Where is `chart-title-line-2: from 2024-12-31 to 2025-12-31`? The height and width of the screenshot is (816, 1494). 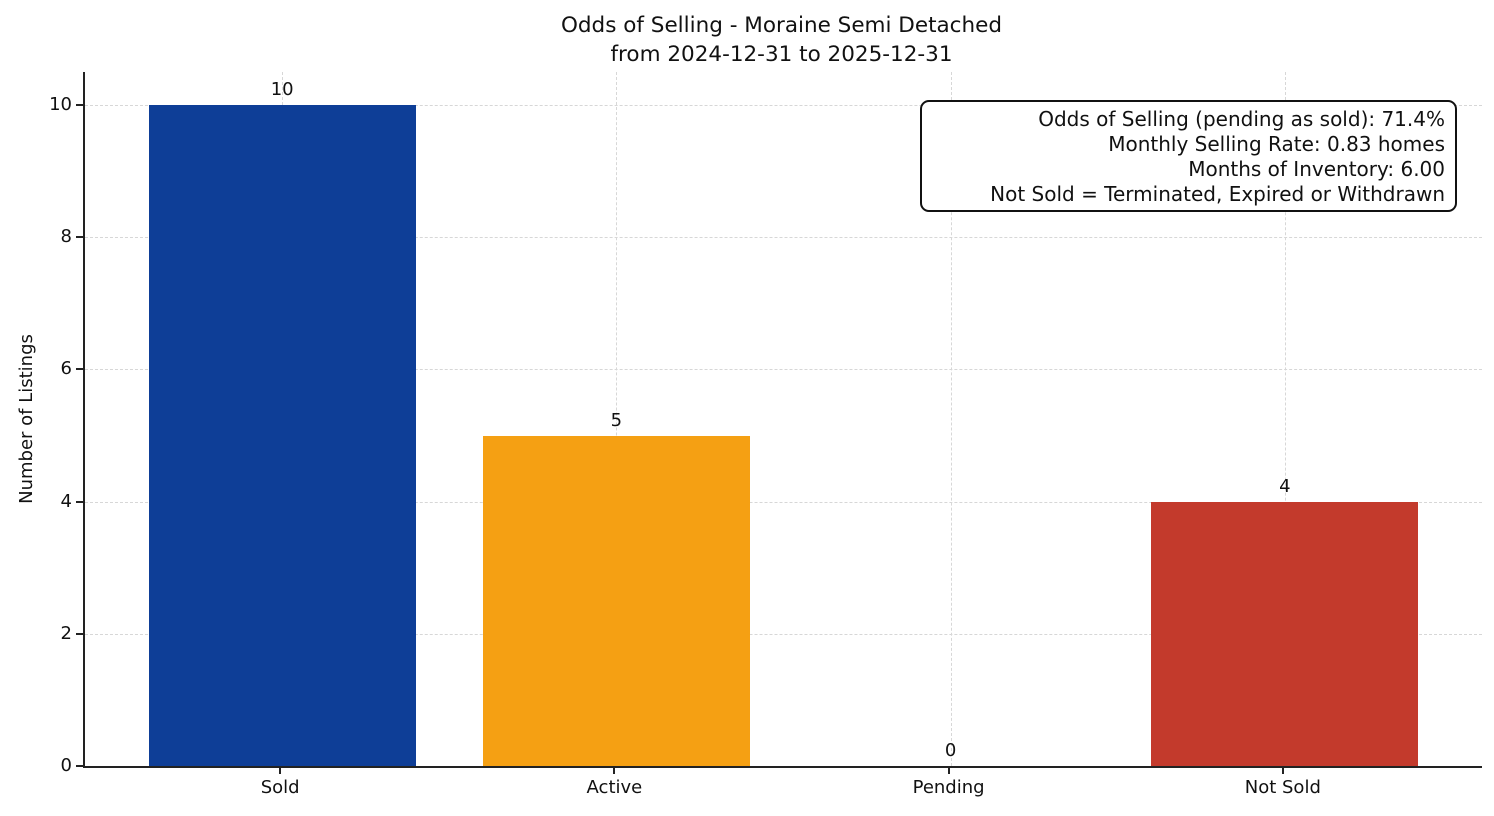
chart-title-line-2: from 2024-12-31 to 2025-12-31 is located at coordinates (781, 54).